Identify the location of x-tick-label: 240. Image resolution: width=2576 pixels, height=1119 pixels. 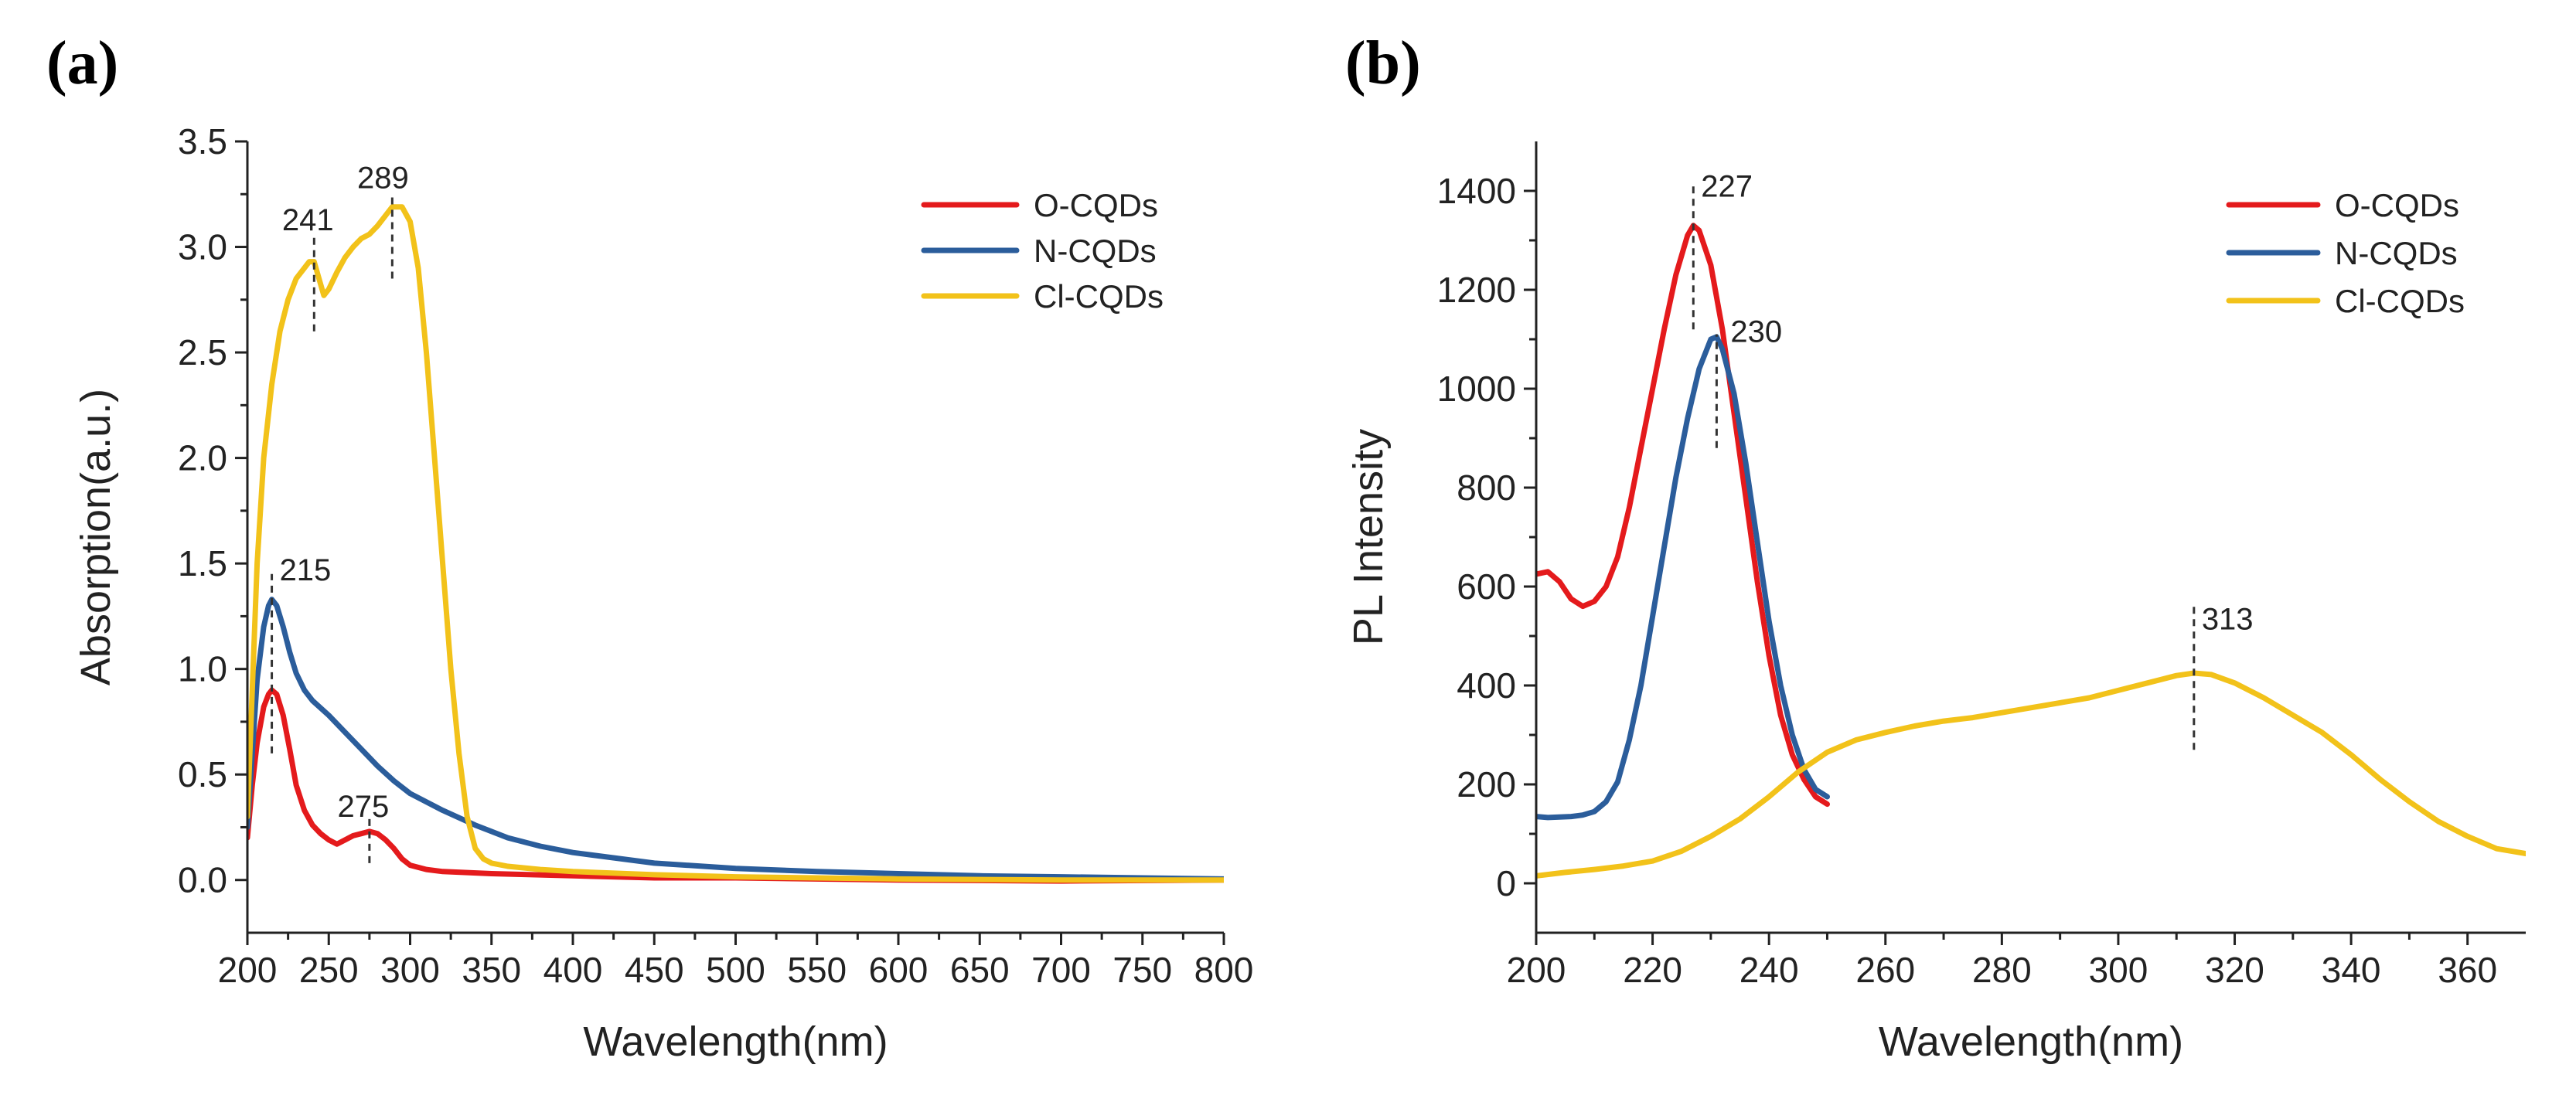
(1769, 970).